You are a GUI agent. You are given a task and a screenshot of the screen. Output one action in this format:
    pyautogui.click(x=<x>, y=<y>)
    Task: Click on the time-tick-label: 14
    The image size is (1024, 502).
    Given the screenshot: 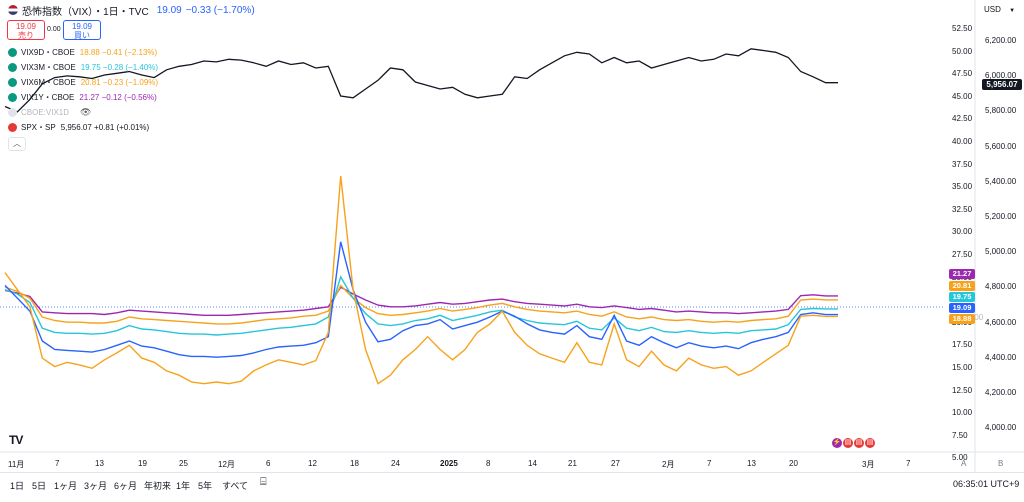 What is the action you would take?
    pyautogui.click(x=532, y=463)
    